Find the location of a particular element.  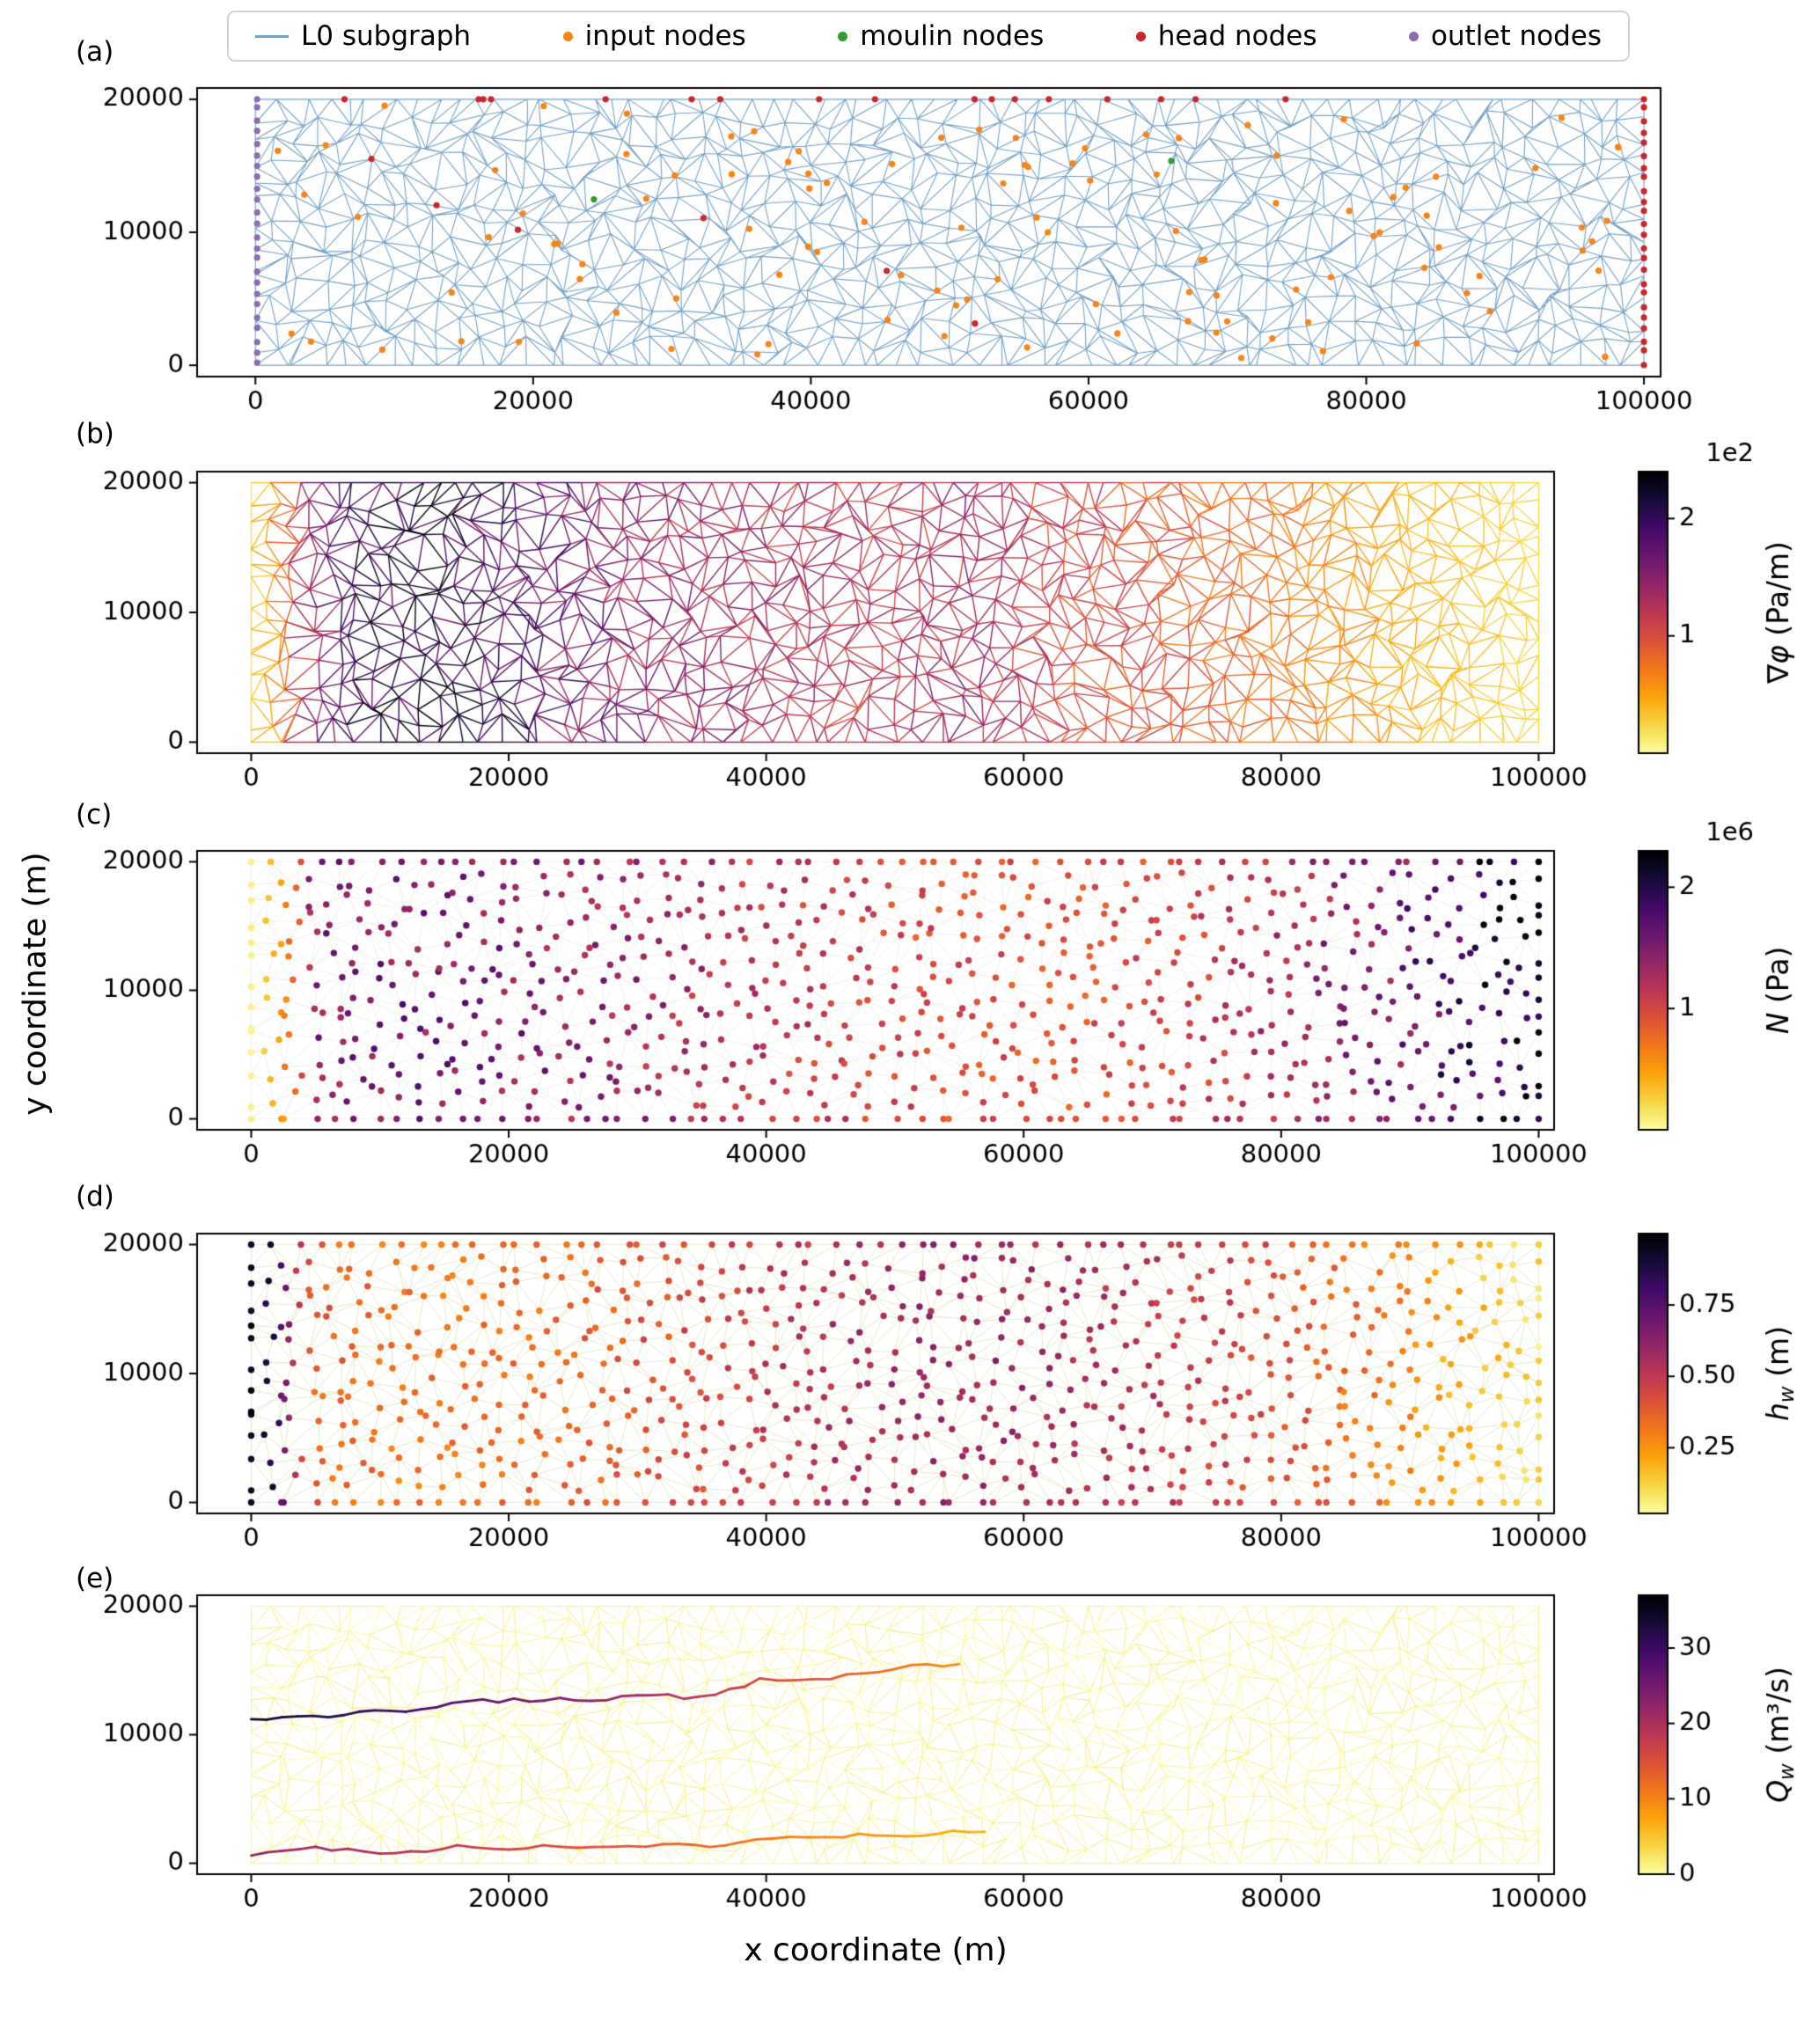

legend-item-head-nodes: head nodes is located at coordinates (1226, 36).